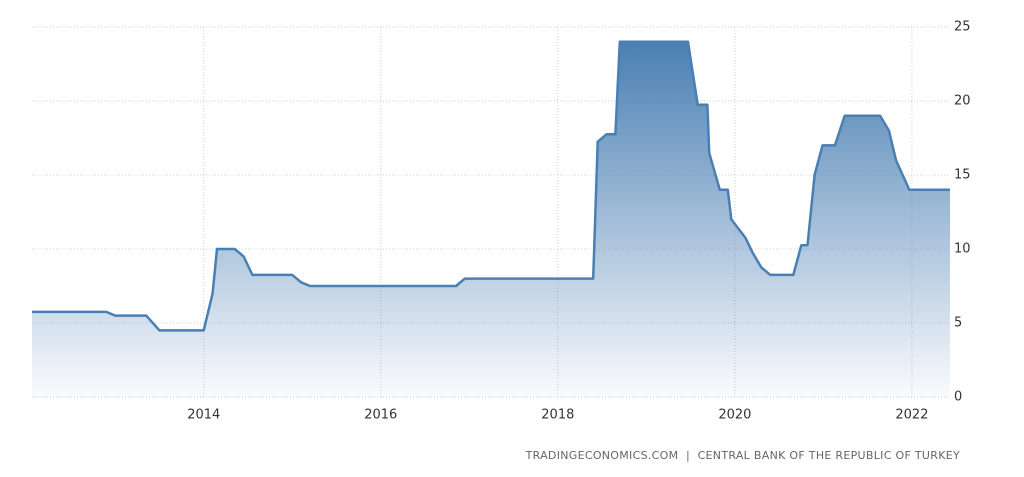 The image size is (1024, 477). Describe the element at coordinates (958, 397) in the screenshot. I see `y-tick-label: 0` at that location.